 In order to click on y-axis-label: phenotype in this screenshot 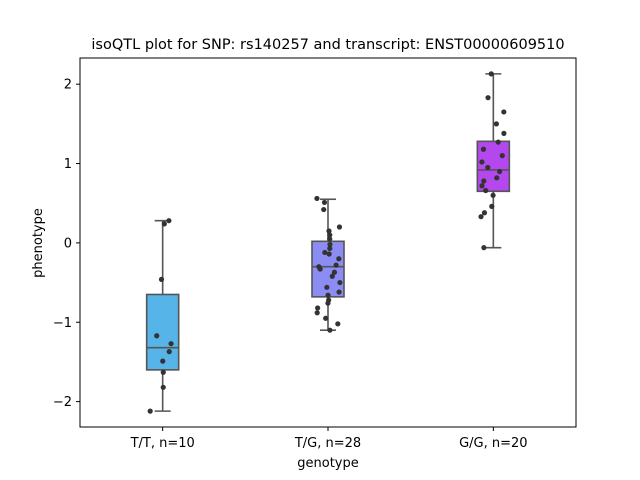, I will do `click(38, 243)`.